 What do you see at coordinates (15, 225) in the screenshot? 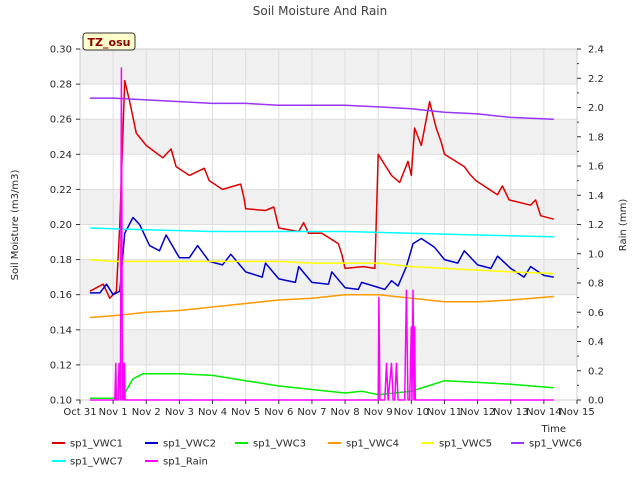
I see `y-axis-label: Soil Moisture (m3/m3)` at bounding box center [15, 225].